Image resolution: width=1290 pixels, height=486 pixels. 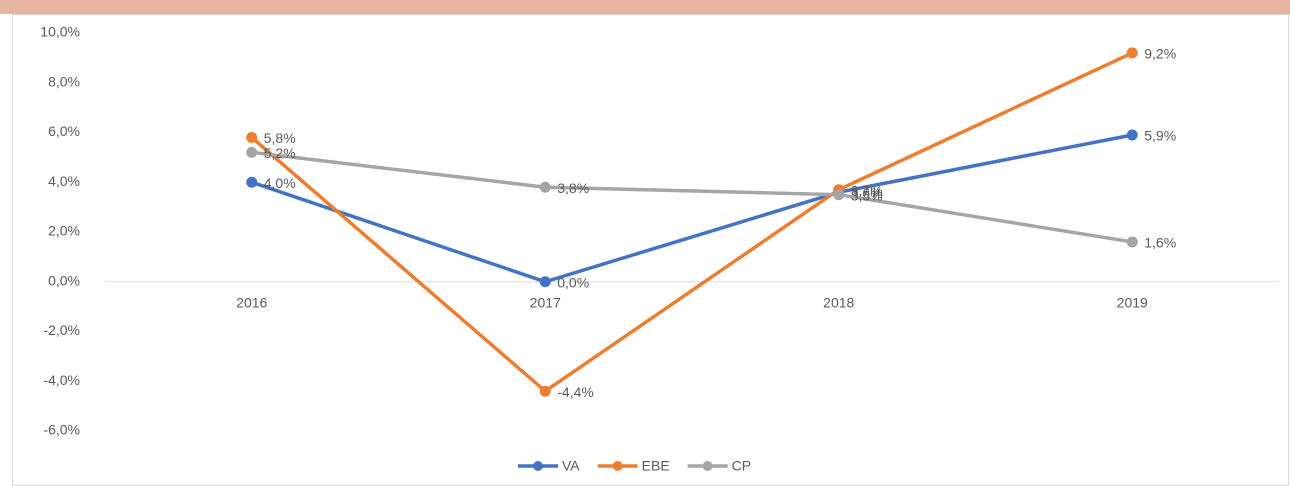 What do you see at coordinates (280, 183) in the screenshot?
I see `data-label: 4,0%` at bounding box center [280, 183].